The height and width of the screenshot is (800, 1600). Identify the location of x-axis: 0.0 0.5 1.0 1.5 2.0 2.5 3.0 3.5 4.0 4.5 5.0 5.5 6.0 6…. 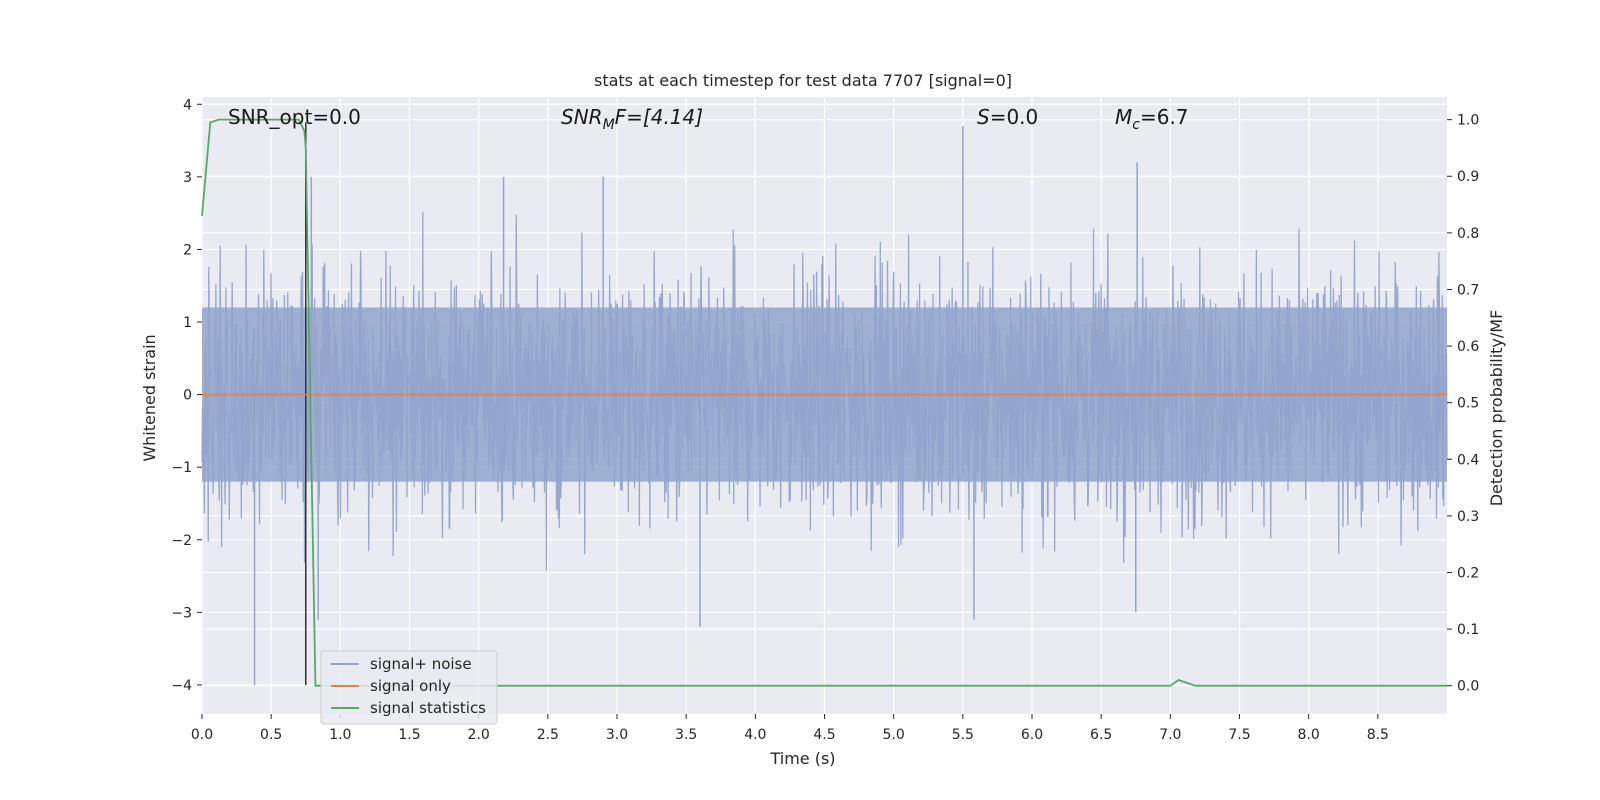
(790, 728).